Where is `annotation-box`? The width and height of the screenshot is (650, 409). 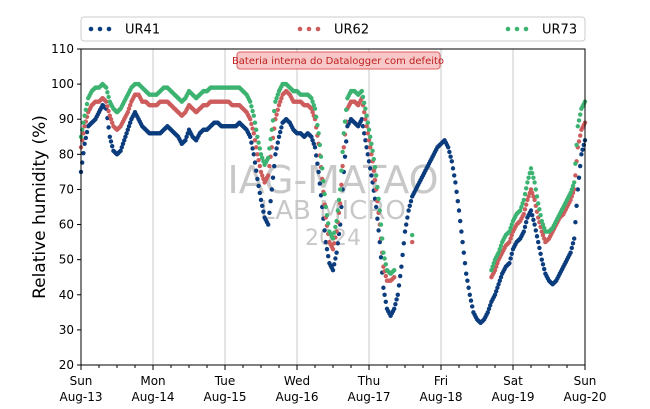
annotation-box is located at coordinates (338, 60).